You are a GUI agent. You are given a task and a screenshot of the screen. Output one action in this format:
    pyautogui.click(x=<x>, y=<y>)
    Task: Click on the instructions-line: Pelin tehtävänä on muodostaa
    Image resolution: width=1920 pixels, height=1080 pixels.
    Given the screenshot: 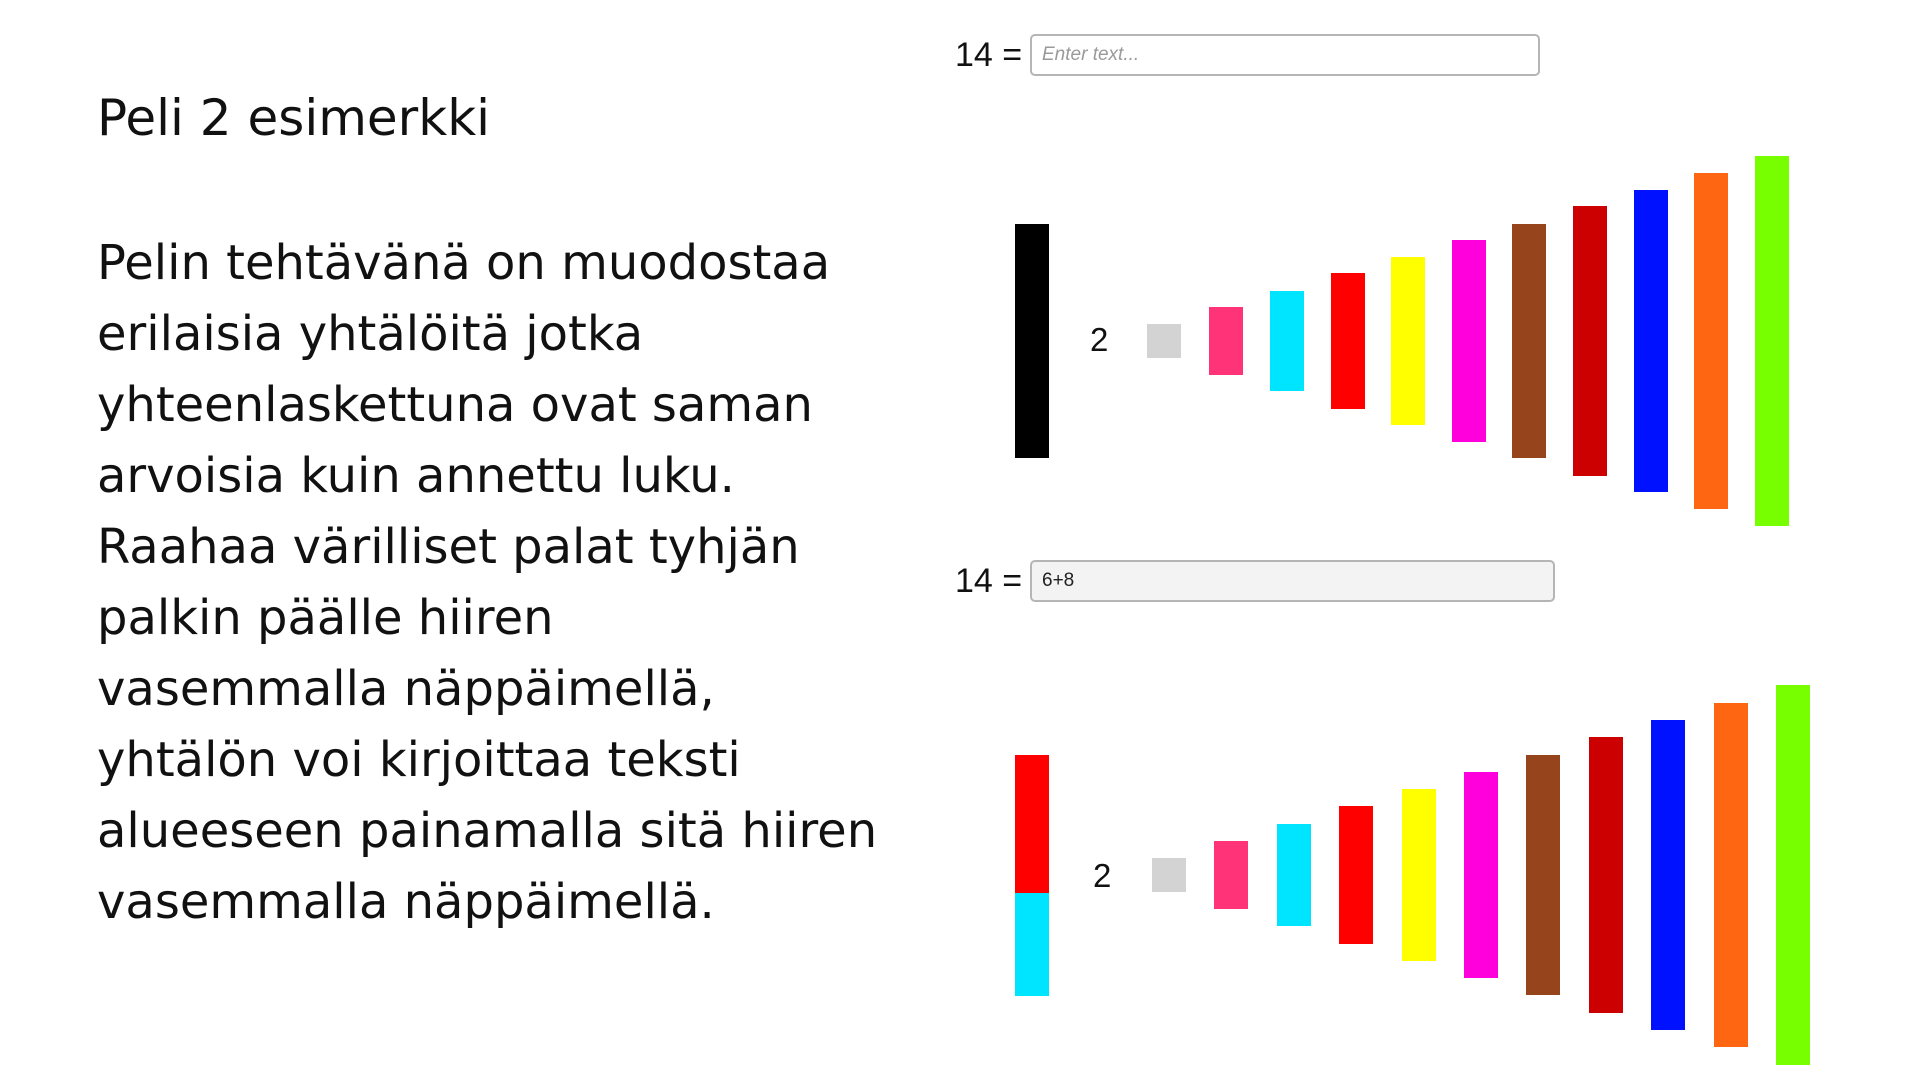 What is the action you would take?
    pyautogui.click(x=464, y=263)
    